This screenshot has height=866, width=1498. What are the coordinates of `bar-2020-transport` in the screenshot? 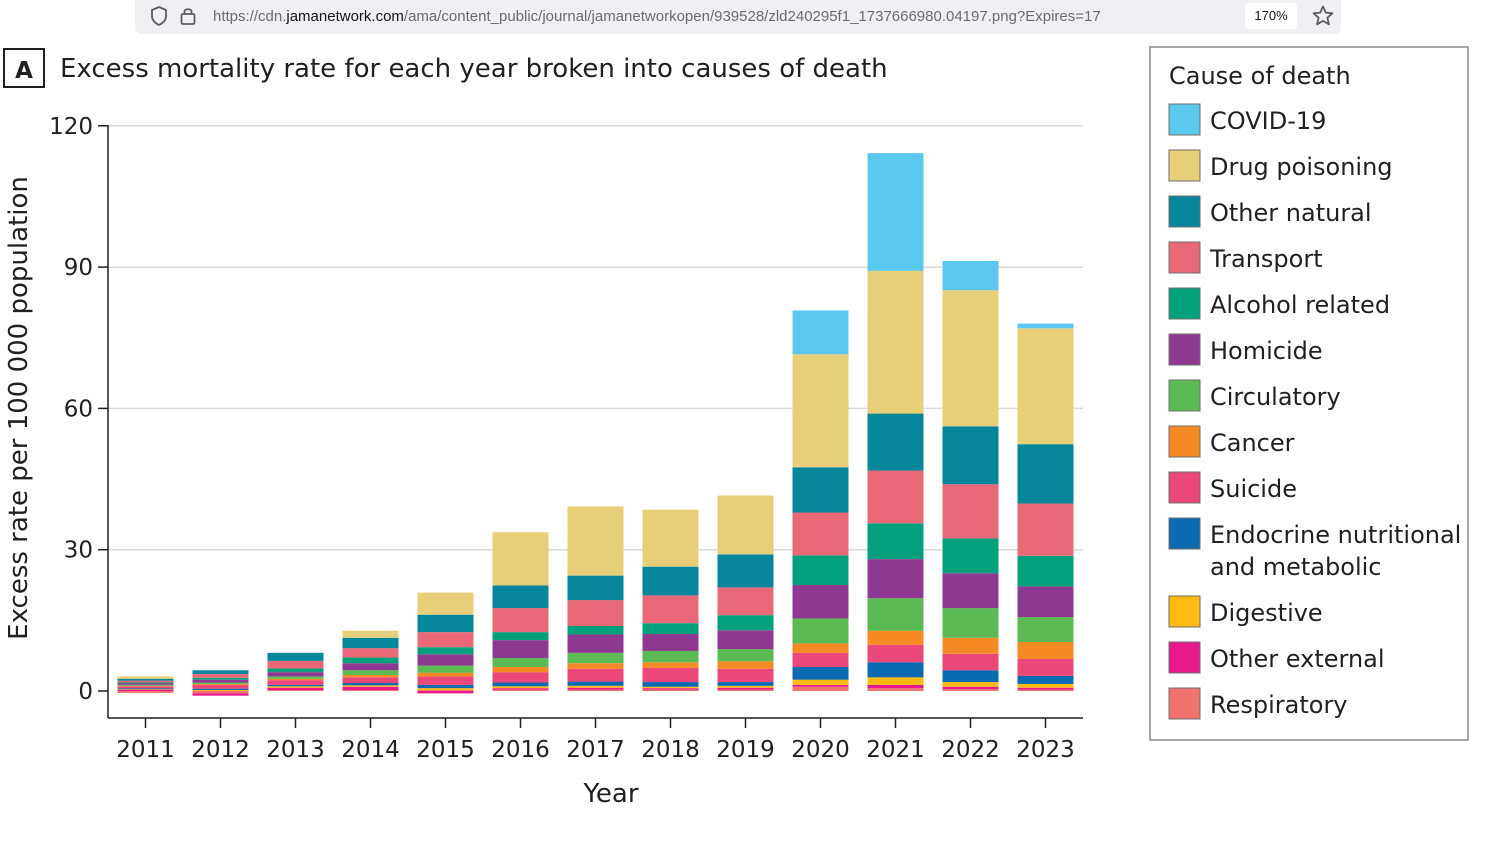 It's located at (820, 534).